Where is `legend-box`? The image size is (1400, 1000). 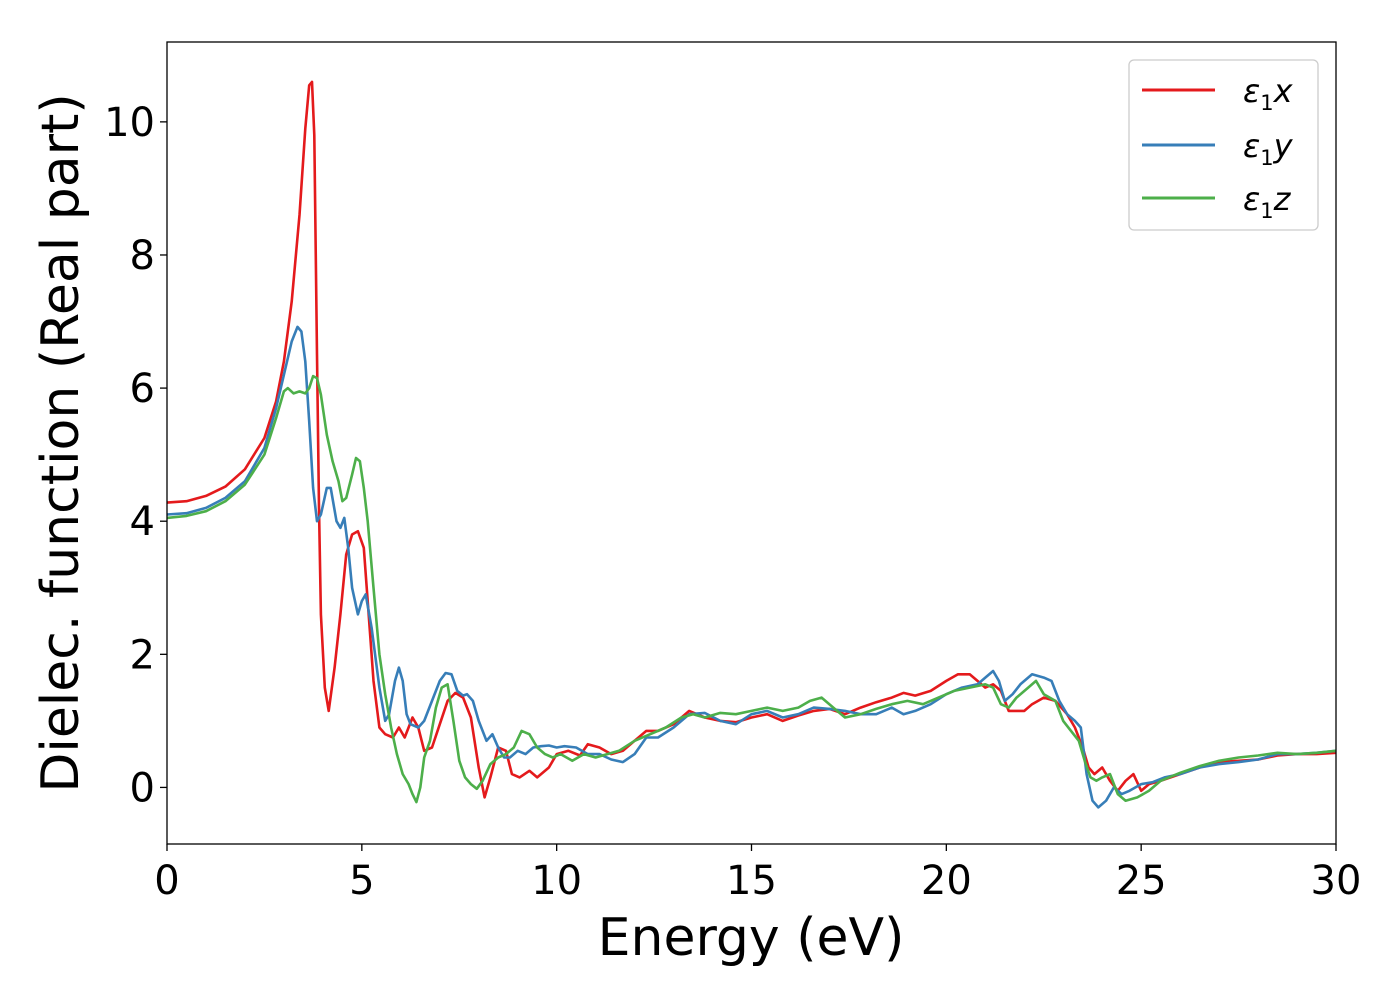
legend-box is located at coordinates (1223, 145).